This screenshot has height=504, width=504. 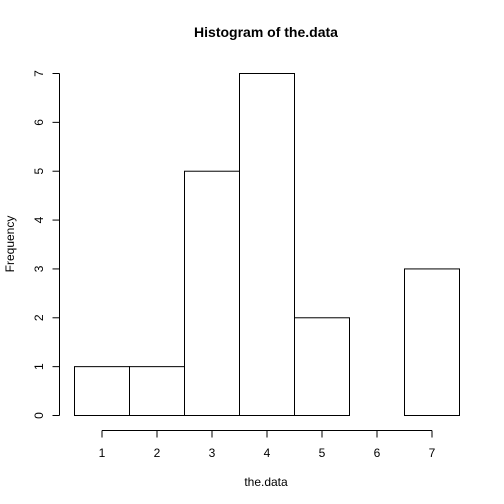 What do you see at coordinates (39, 268) in the screenshot?
I see `y-tick-label: 3` at bounding box center [39, 268].